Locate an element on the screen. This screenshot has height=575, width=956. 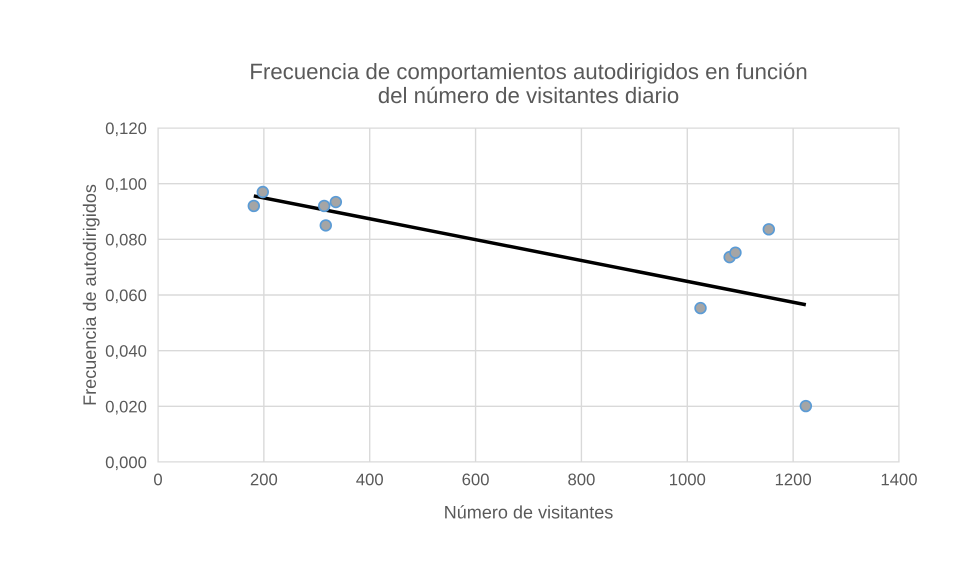
x-tick-label: 1000 is located at coordinates (688, 480).